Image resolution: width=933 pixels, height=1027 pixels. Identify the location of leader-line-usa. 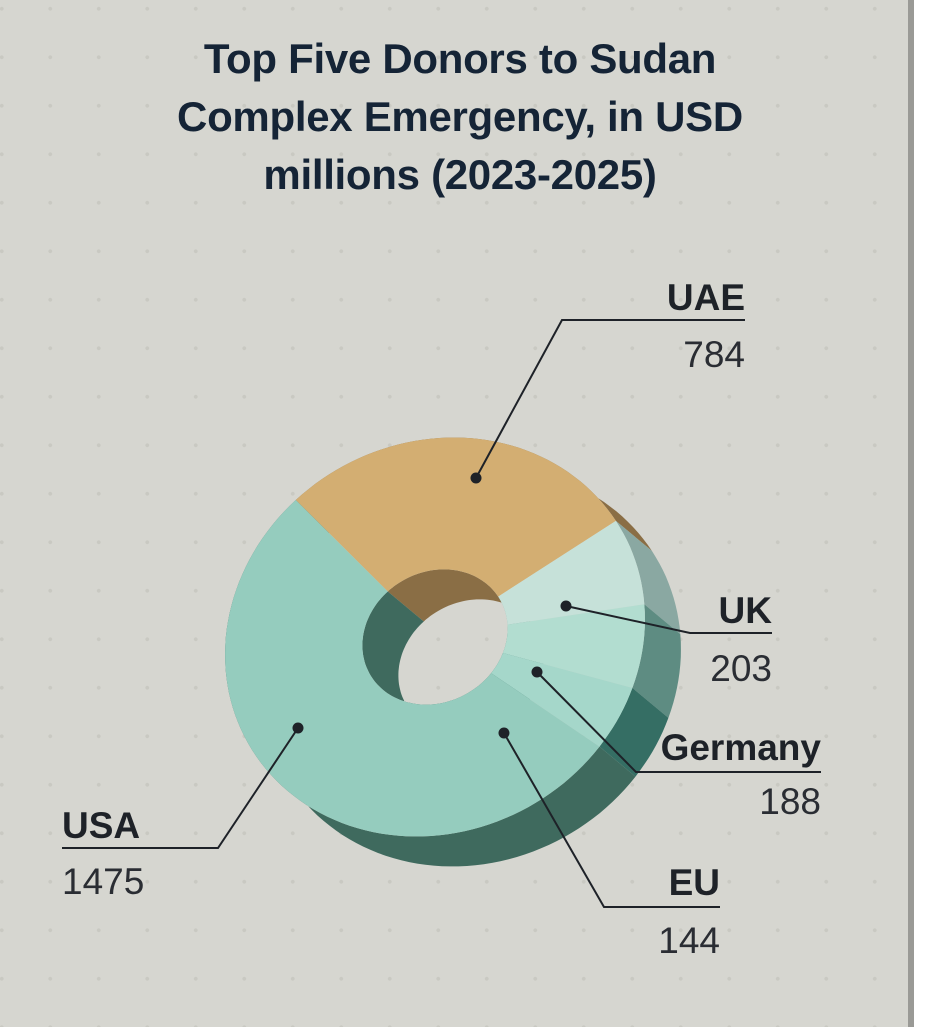
(180, 788).